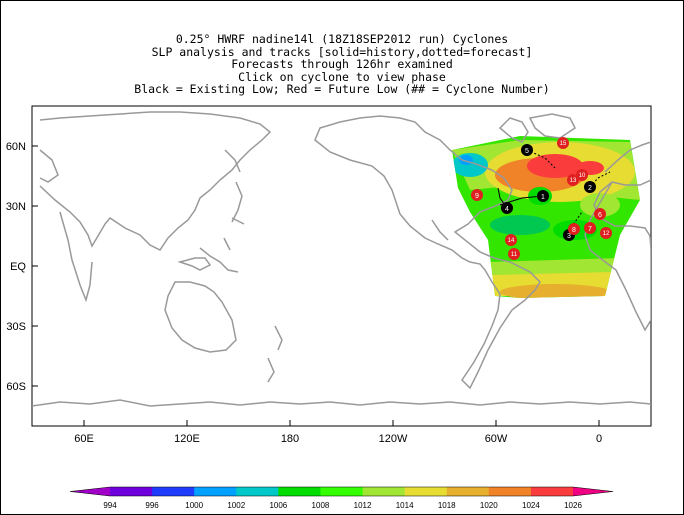 This screenshot has height=515, width=684. Describe the element at coordinates (593, 491) in the screenshot. I see `colorbar-arrow-right` at that location.